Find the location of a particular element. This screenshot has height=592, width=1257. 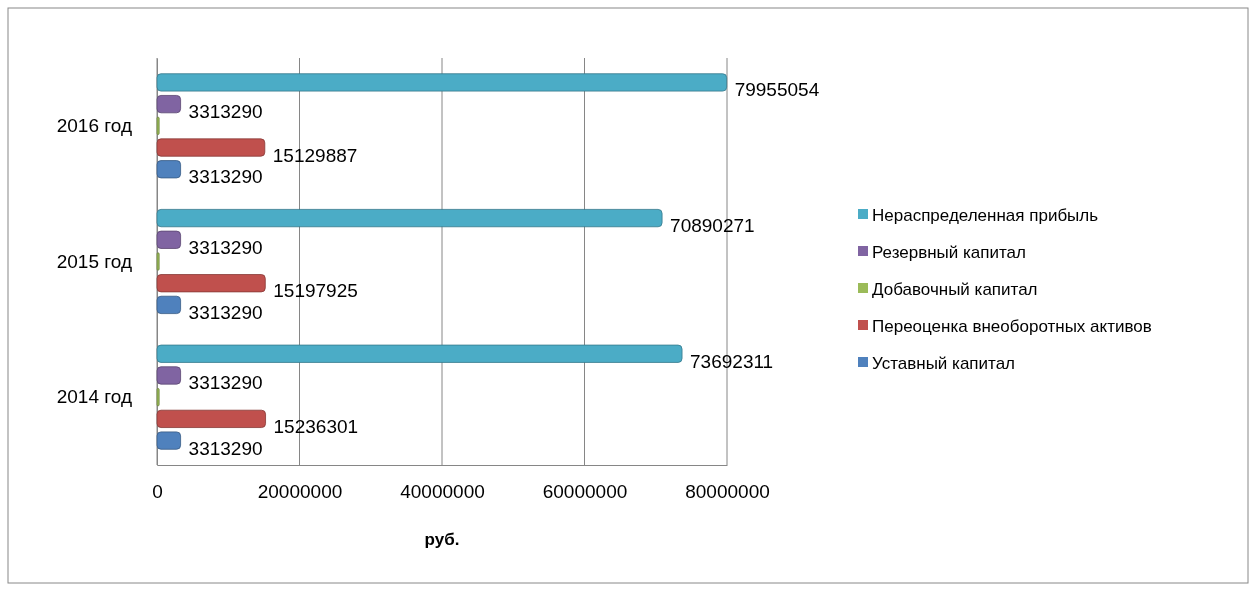

legend-label: Нераспределенная прибыль is located at coordinates (985, 215).